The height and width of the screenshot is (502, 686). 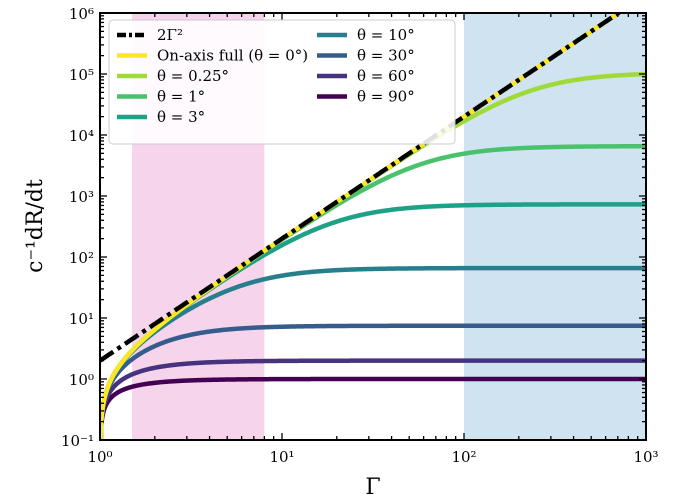 What do you see at coordinates (81, 75) in the screenshot?
I see `y-tick-label-6: 10⁵` at bounding box center [81, 75].